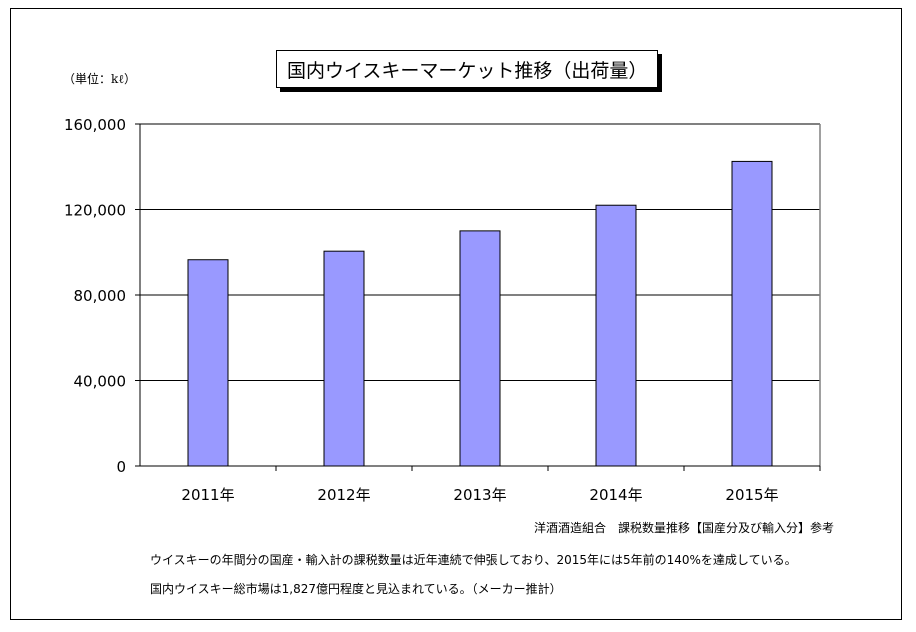 This screenshot has height=632, width=916. I want to click on x-tick-label: 2011年, so click(207, 495).